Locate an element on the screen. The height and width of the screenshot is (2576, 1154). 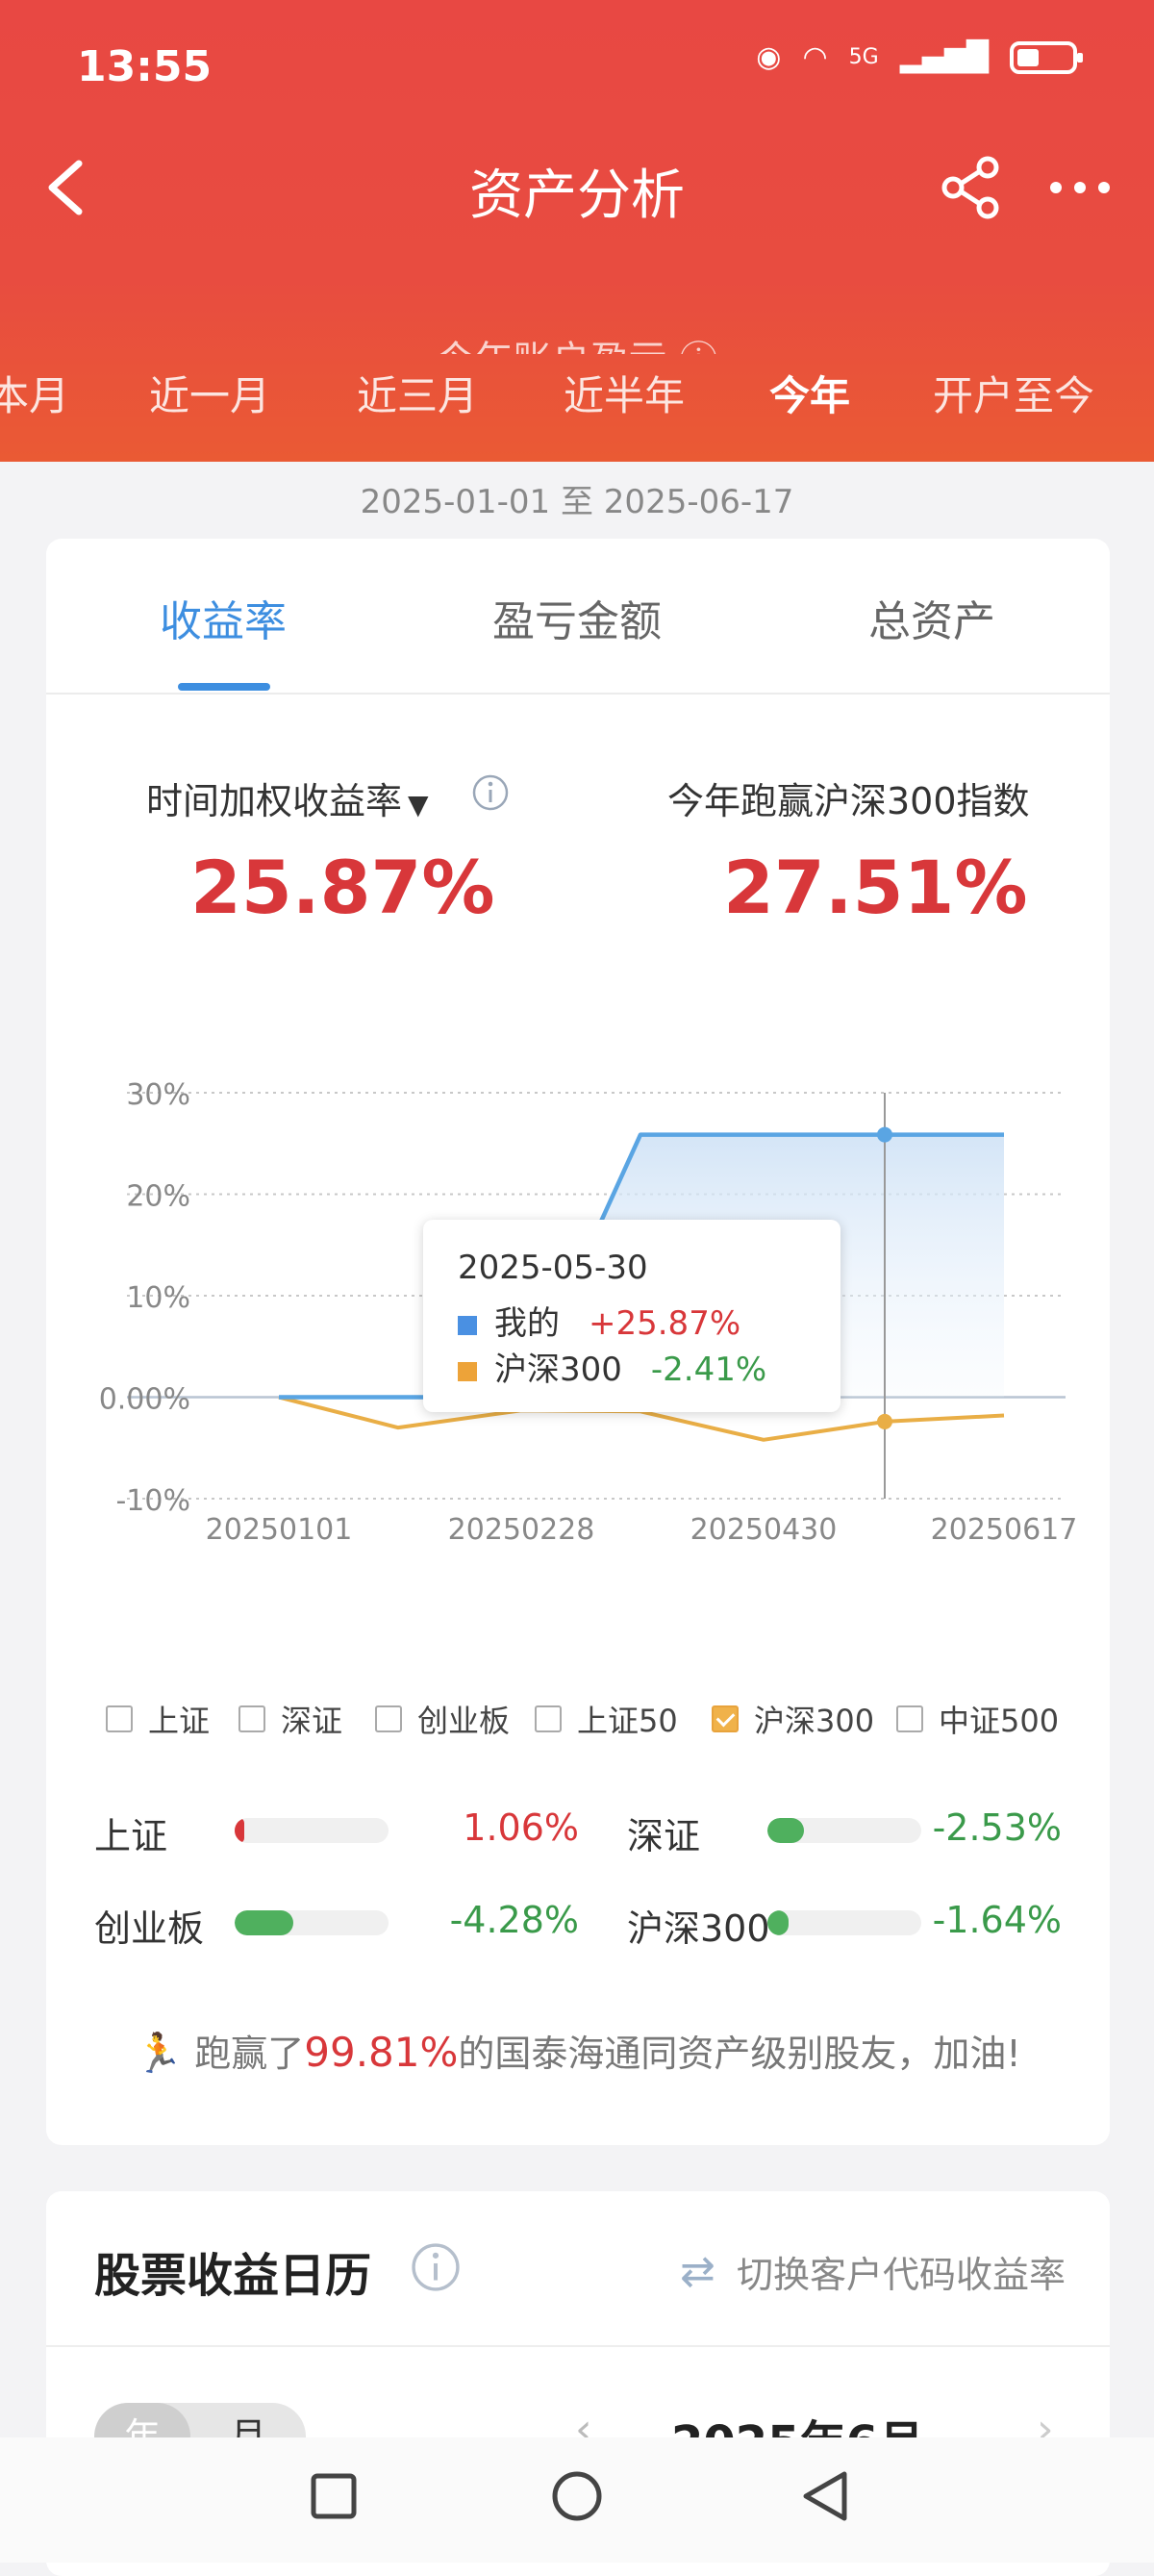
index-bar-chinext is located at coordinates (312, 1923).